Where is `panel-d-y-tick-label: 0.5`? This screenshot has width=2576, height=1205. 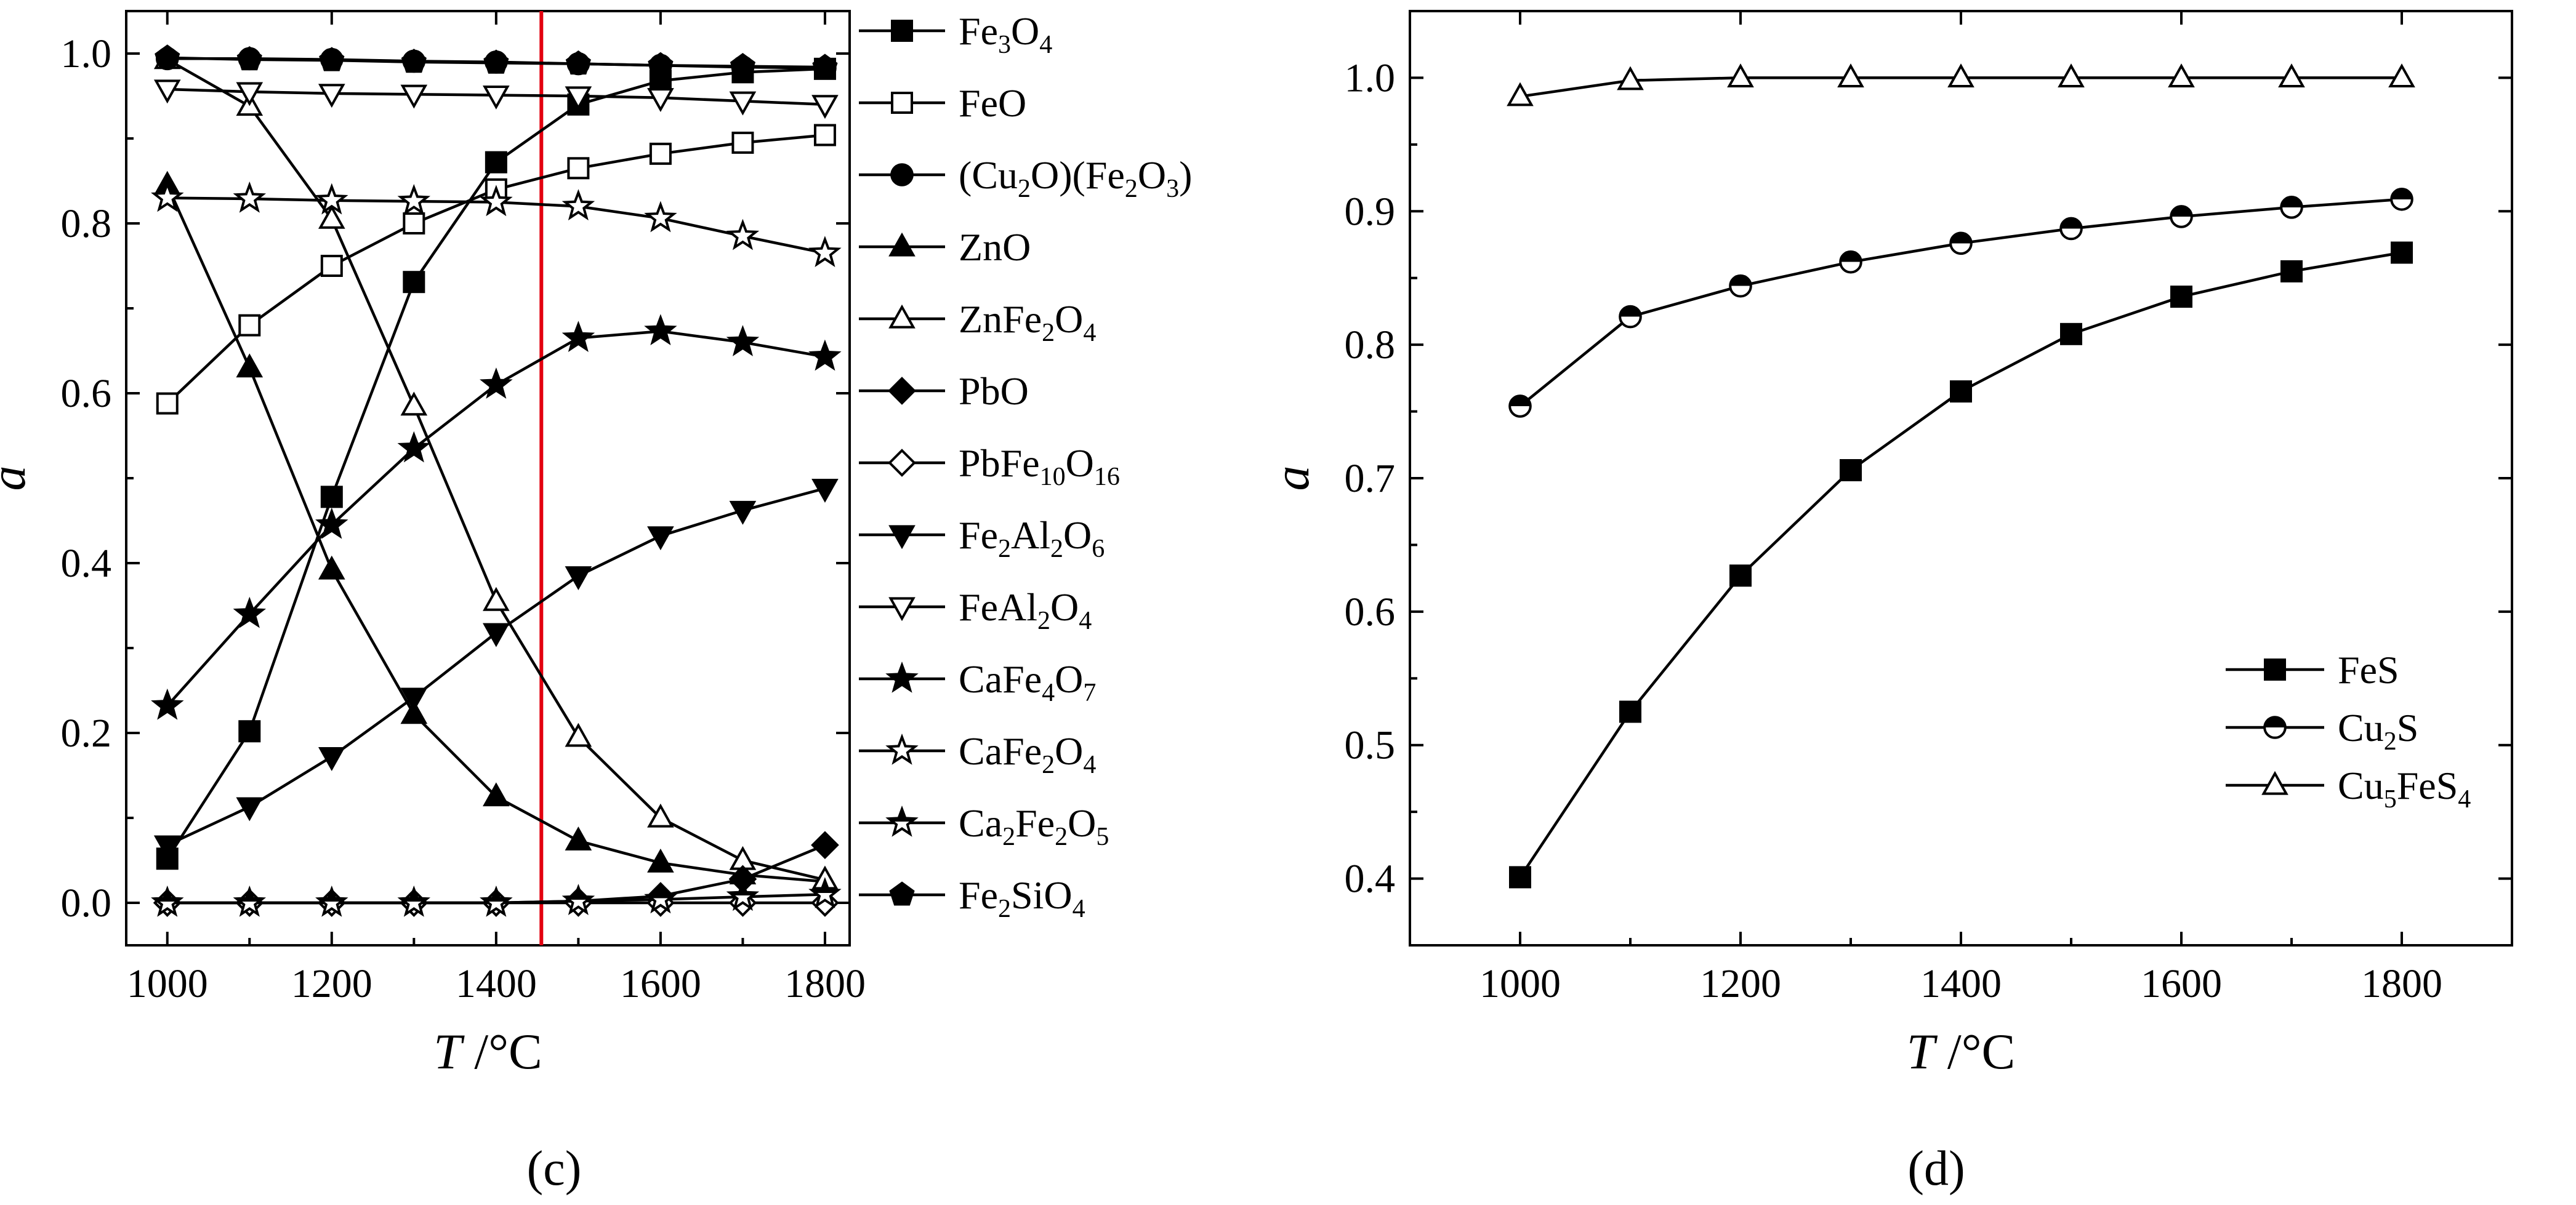
panel-d-y-tick-label: 0.5 is located at coordinates (1370, 745).